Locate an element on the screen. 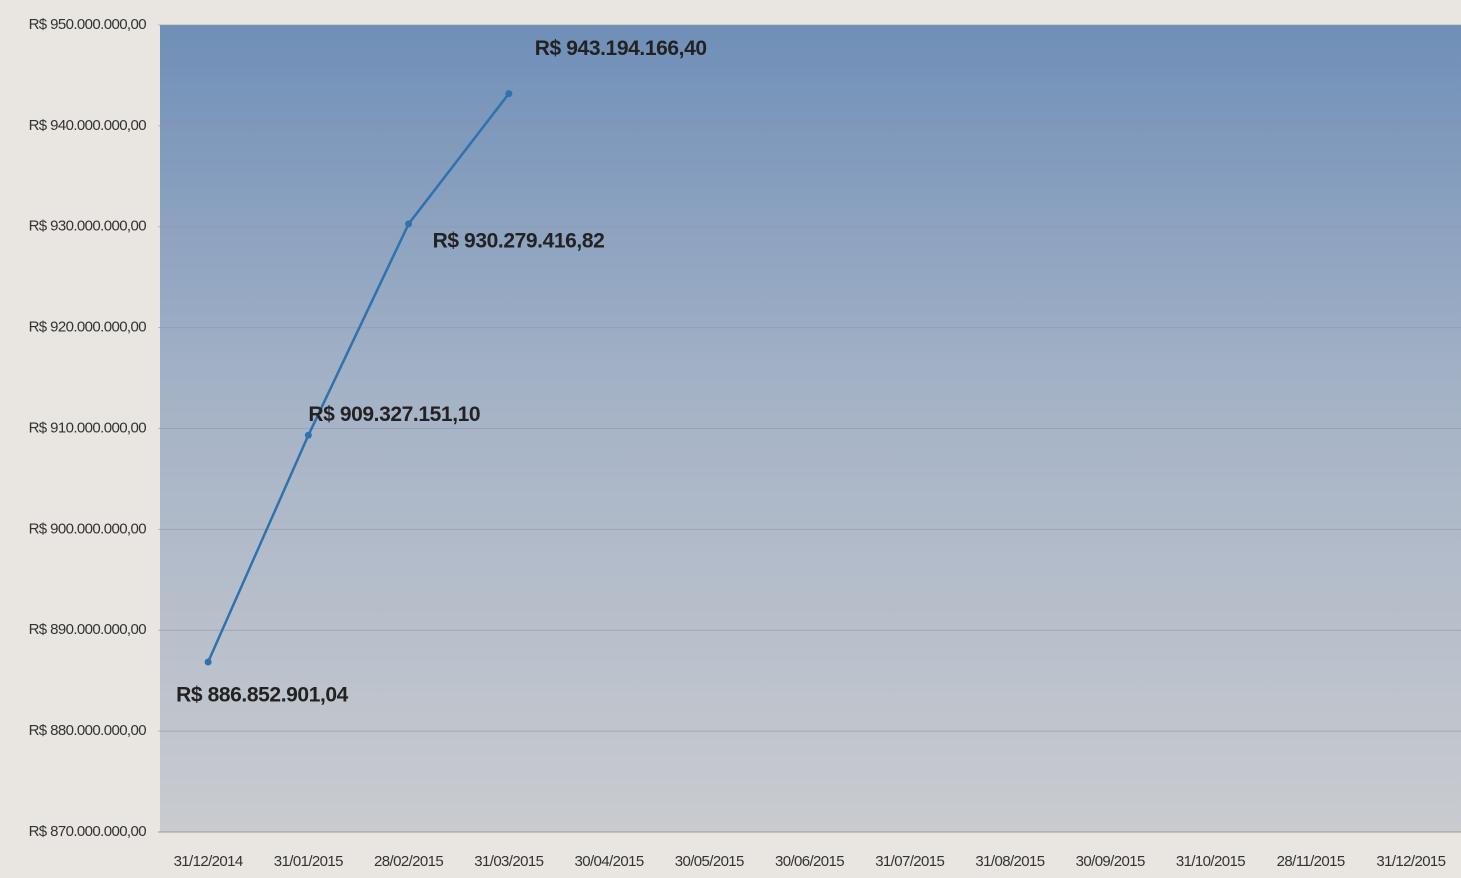 This screenshot has width=1461, height=878. x-tick-label: 31/07/2015 is located at coordinates (909, 861).